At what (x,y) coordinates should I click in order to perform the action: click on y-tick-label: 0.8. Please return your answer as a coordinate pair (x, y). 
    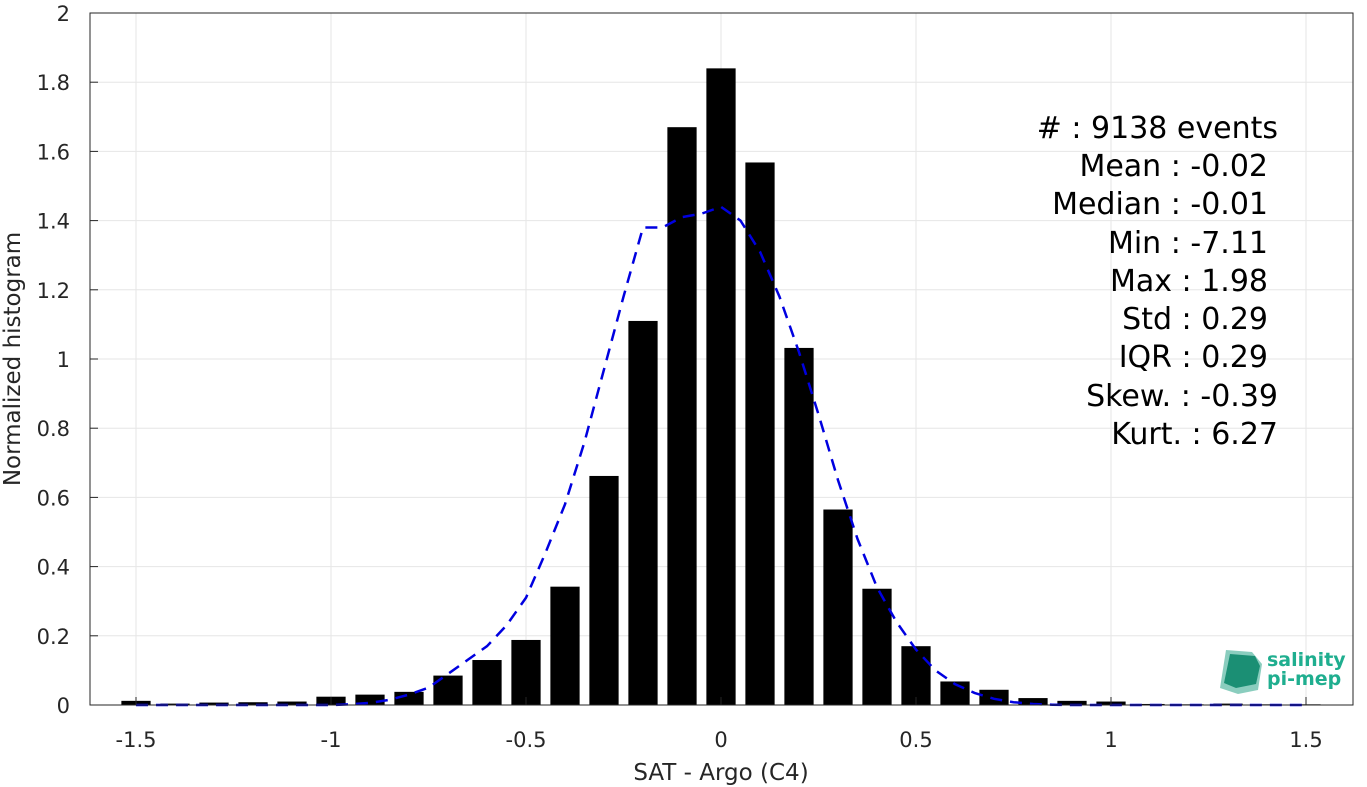
    Looking at the image, I should click on (53, 429).